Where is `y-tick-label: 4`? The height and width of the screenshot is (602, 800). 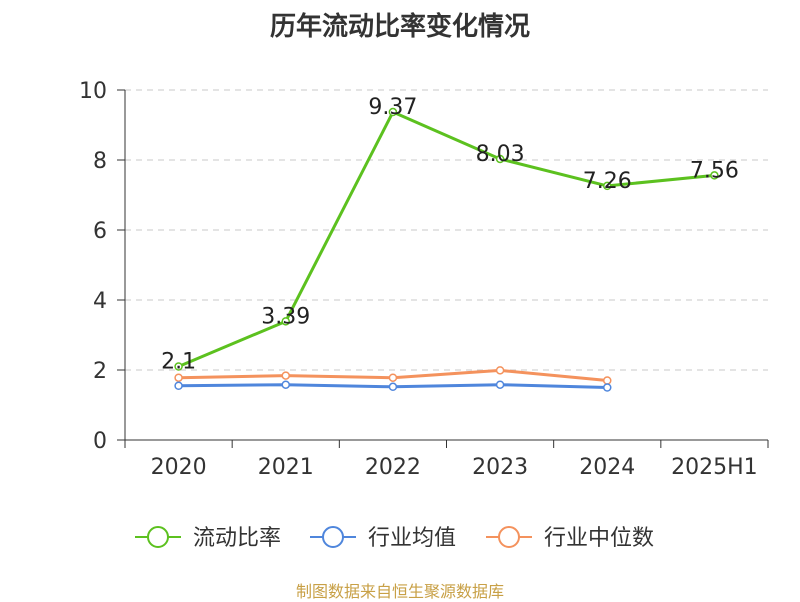
y-tick-label: 4 is located at coordinates (100, 301).